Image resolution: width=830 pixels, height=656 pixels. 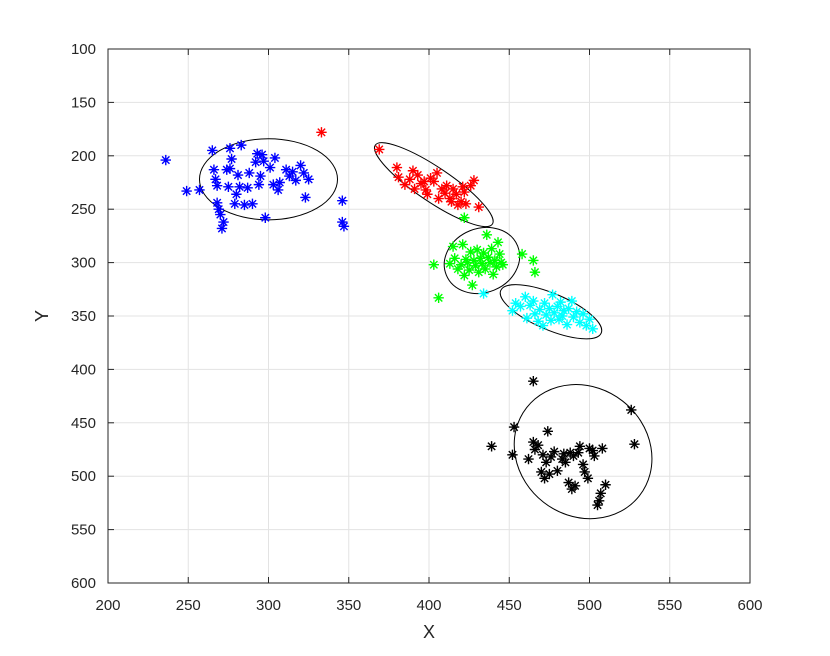 I want to click on x-tick-label: 200, so click(x=107, y=605).